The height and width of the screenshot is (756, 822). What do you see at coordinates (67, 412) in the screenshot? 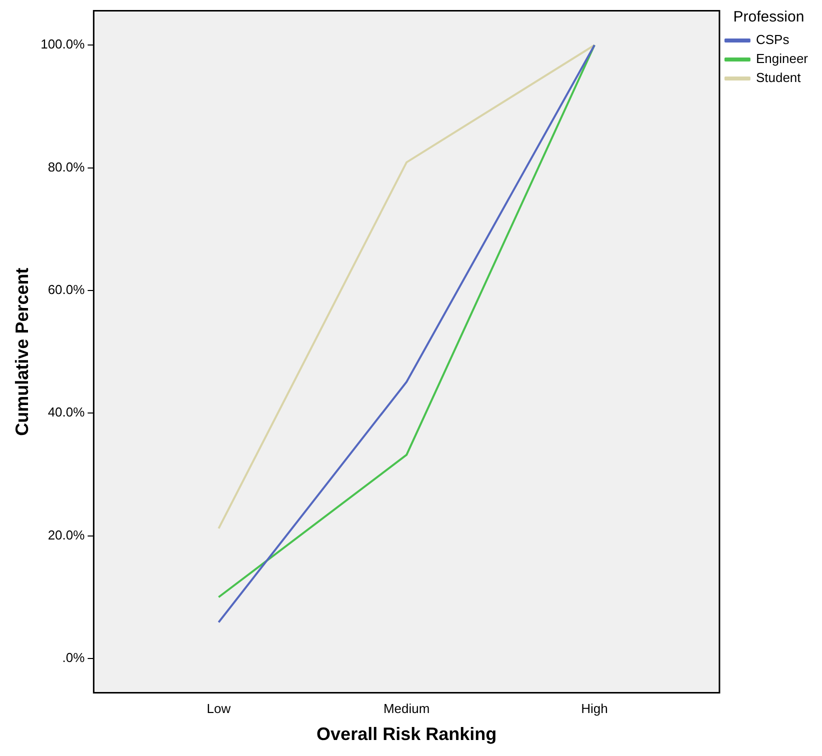
I see `y-tick-label: 40.0%` at bounding box center [67, 412].